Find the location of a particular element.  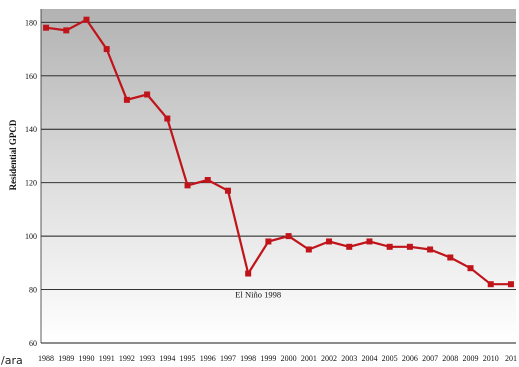

x-tick-label-2002: 2002 is located at coordinates (329, 358).